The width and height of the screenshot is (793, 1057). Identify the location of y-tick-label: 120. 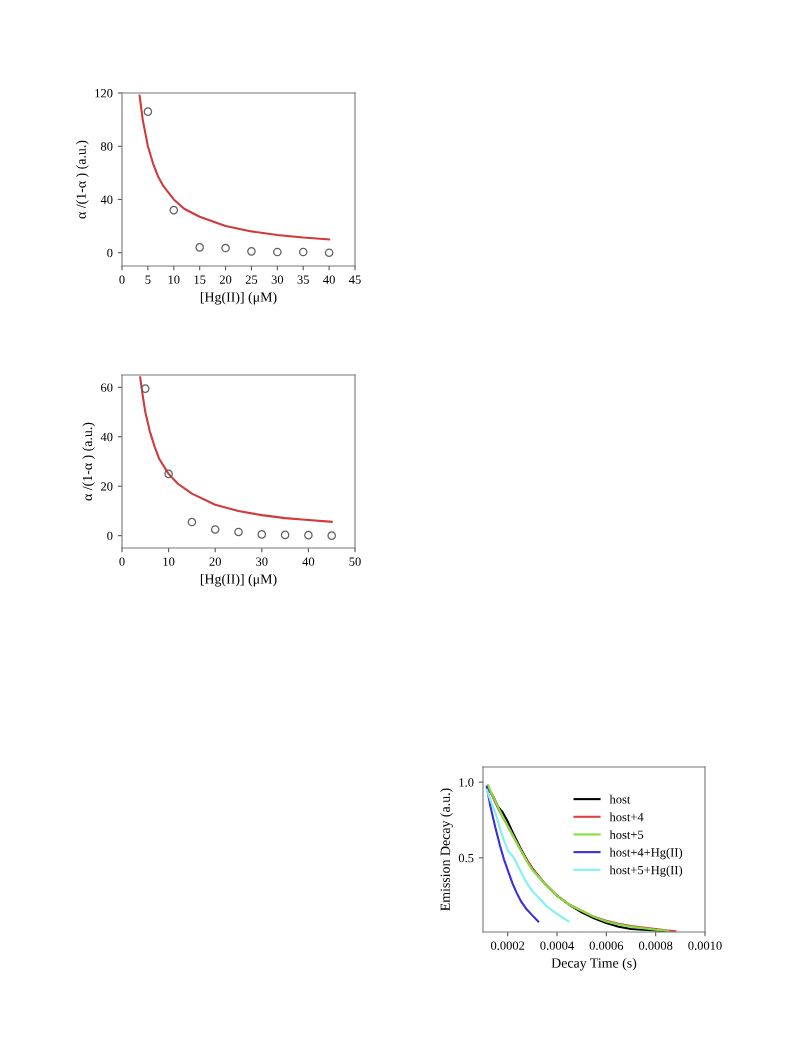
(104, 93).